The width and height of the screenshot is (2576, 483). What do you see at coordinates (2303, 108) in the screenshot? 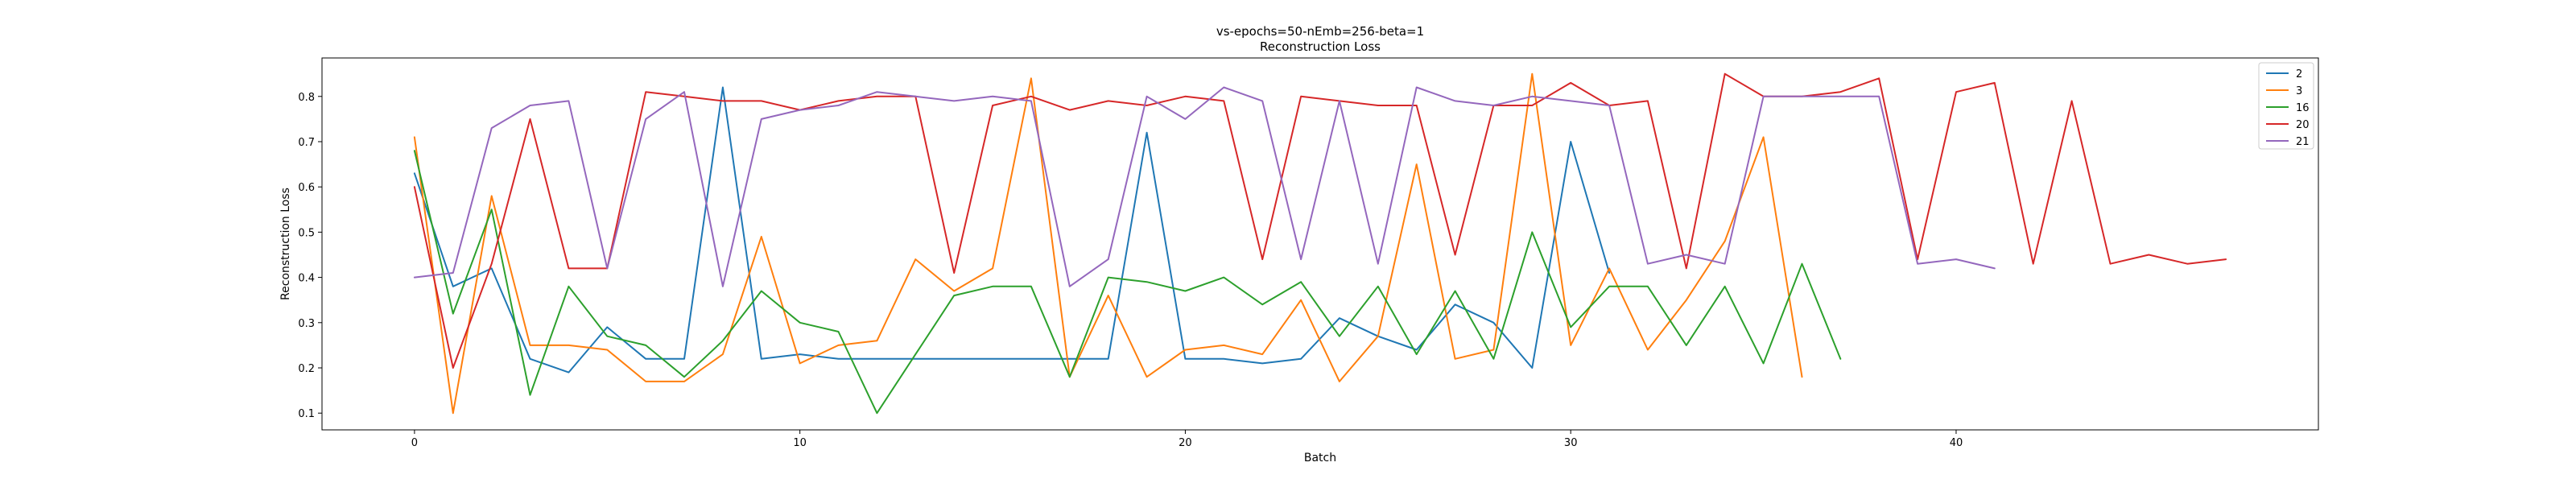
I see `legend-label: 16` at bounding box center [2303, 108].